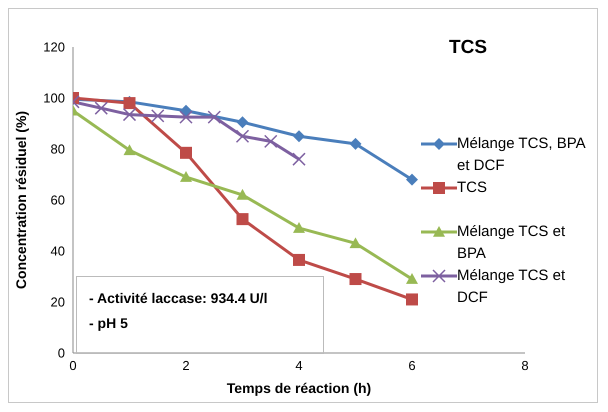  What do you see at coordinates (525, 366) in the screenshot?
I see `x-tick-label: 8` at bounding box center [525, 366].